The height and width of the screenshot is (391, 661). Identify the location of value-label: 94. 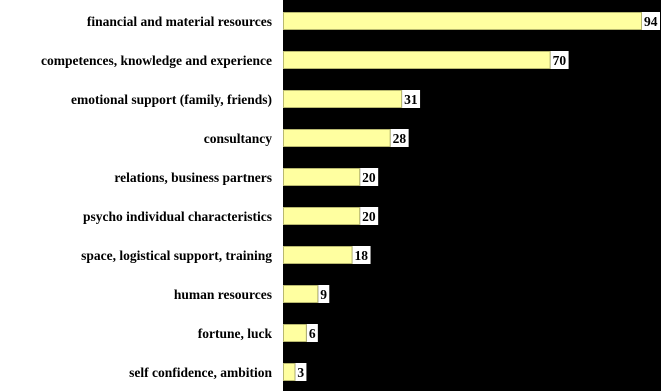
(651, 21).